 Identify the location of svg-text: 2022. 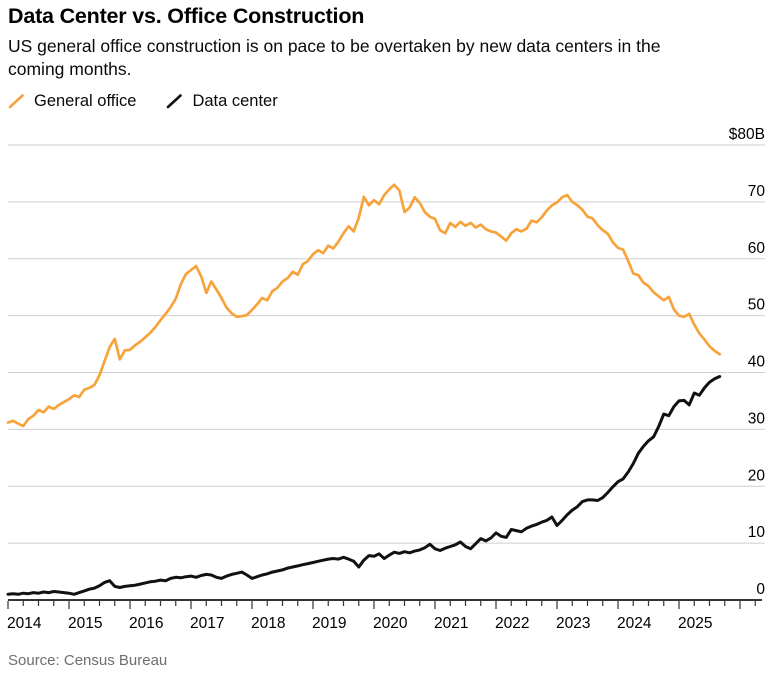
(512, 623).